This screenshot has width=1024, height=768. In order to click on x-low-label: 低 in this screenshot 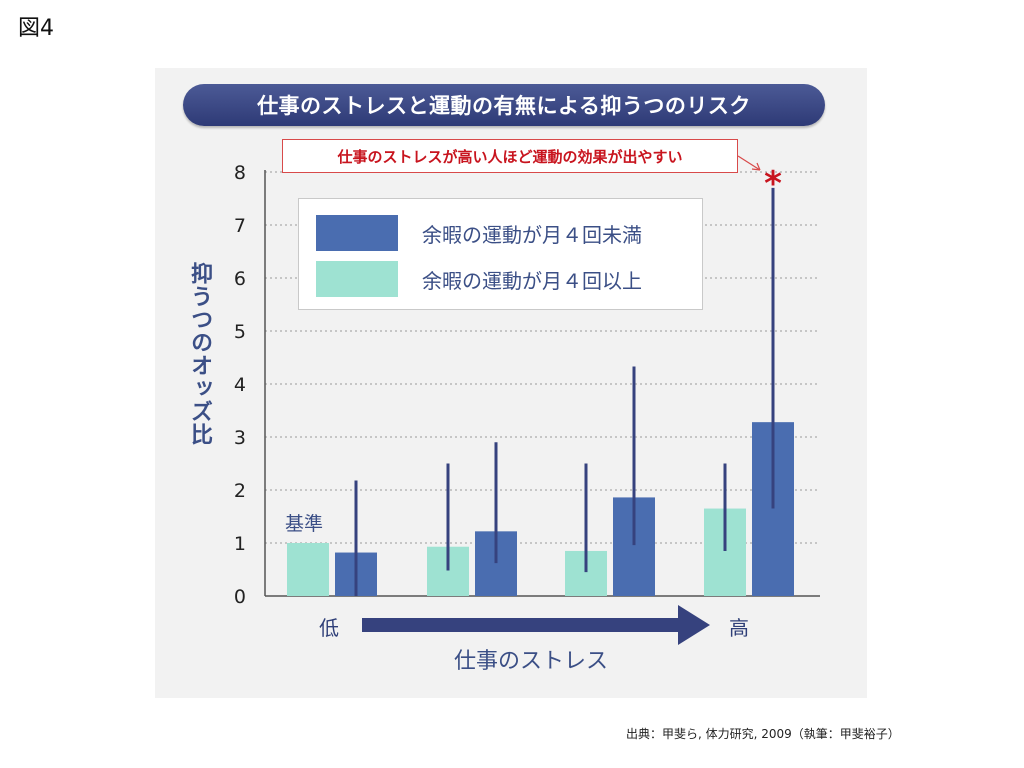, I will do `click(329, 628)`.